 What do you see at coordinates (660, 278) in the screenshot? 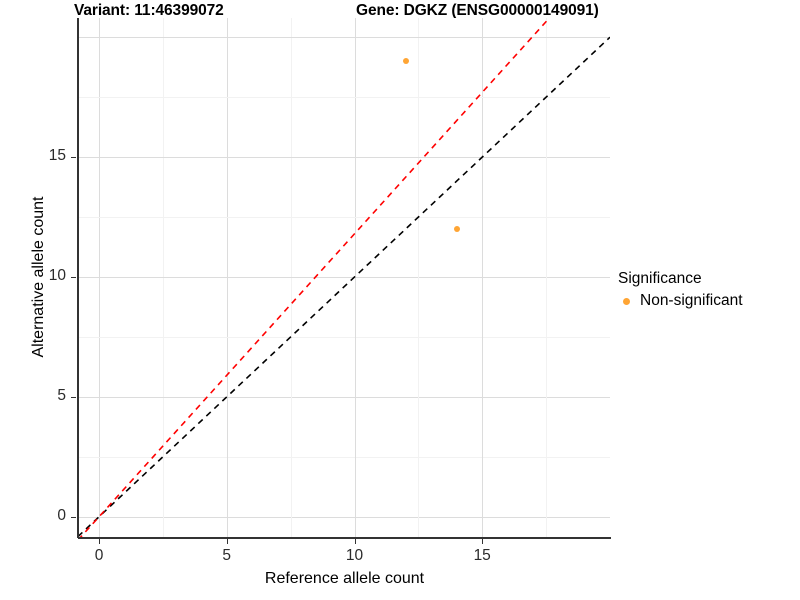
I see `legend-title: Significance` at bounding box center [660, 278].